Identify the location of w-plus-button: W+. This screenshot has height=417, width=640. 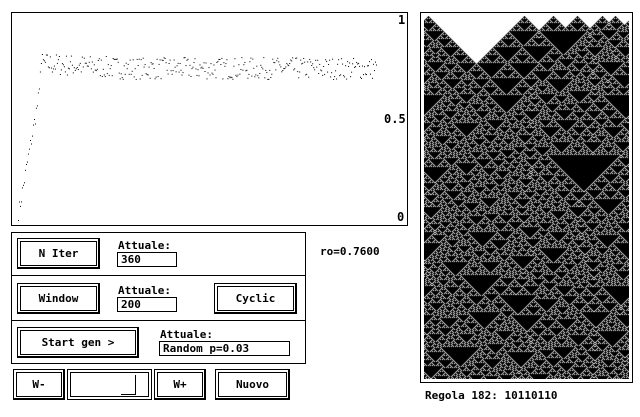
(180, 384).